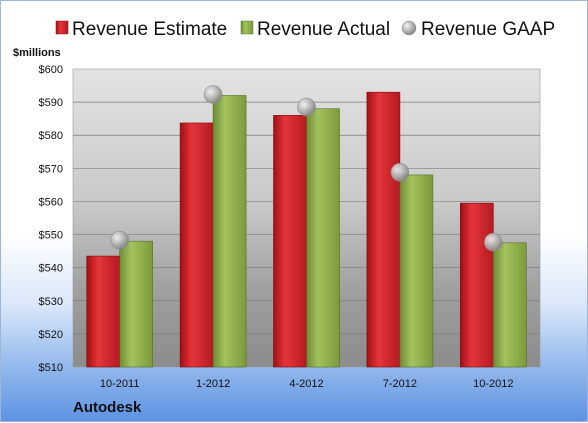 This screenshot has height=423, width=588. I want to click on x-tick-label: 4-2012, so click(306, 384).